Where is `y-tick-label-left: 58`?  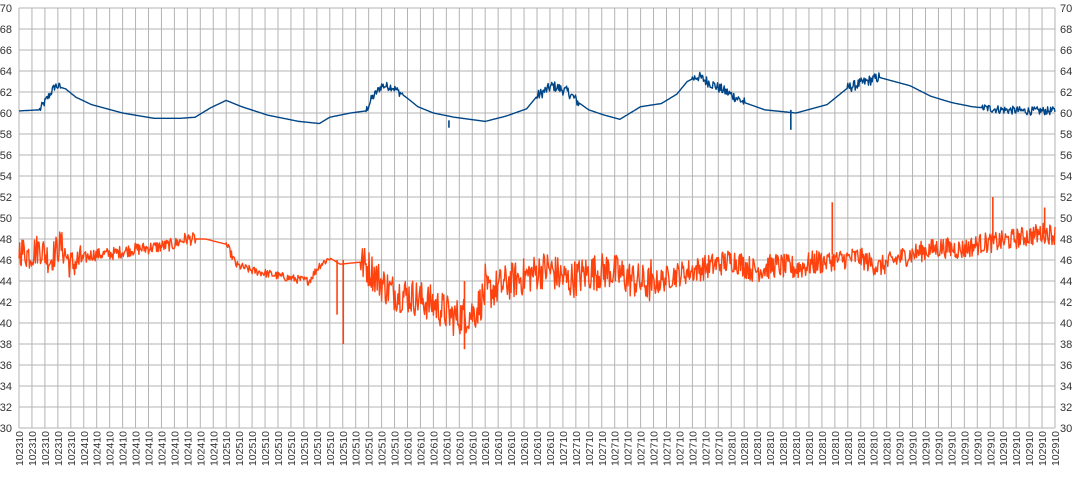 y-tick-label-left: 58 is located at coordinates (6, 135).